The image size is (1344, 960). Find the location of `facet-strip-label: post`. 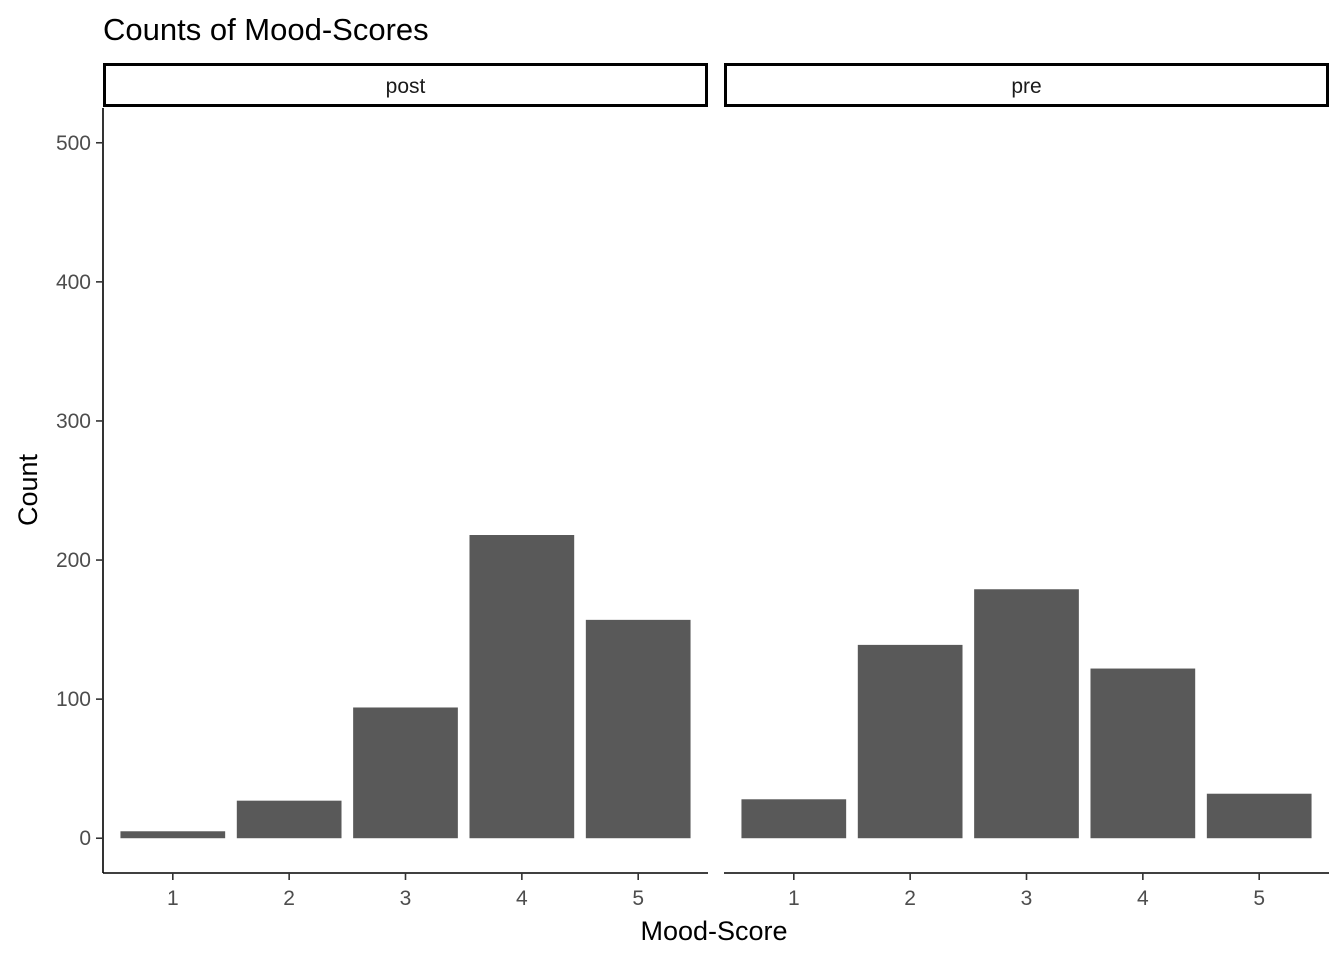

facet-strip-label: post is located at coordinates (406, 86).